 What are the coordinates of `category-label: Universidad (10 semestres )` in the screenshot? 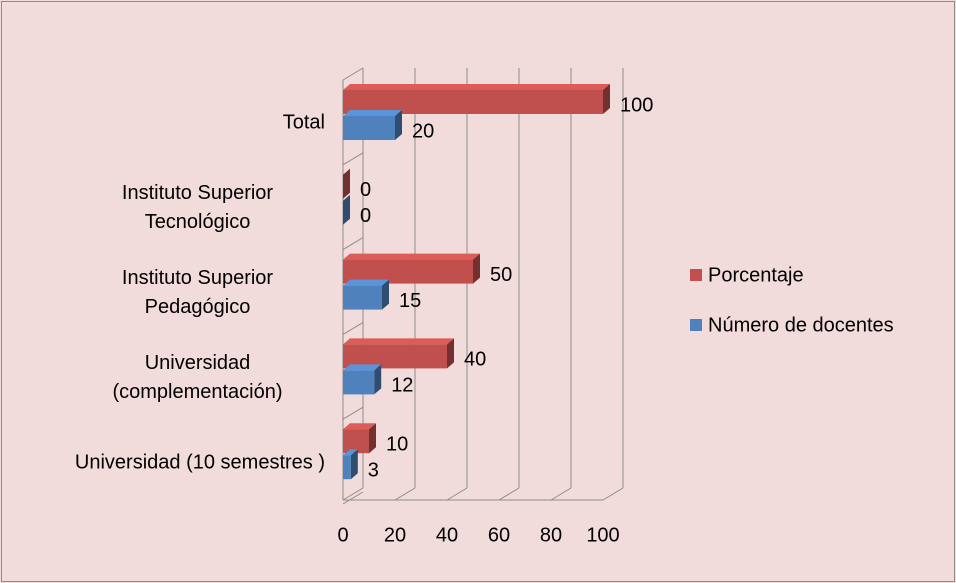 It's located at (175, 462).